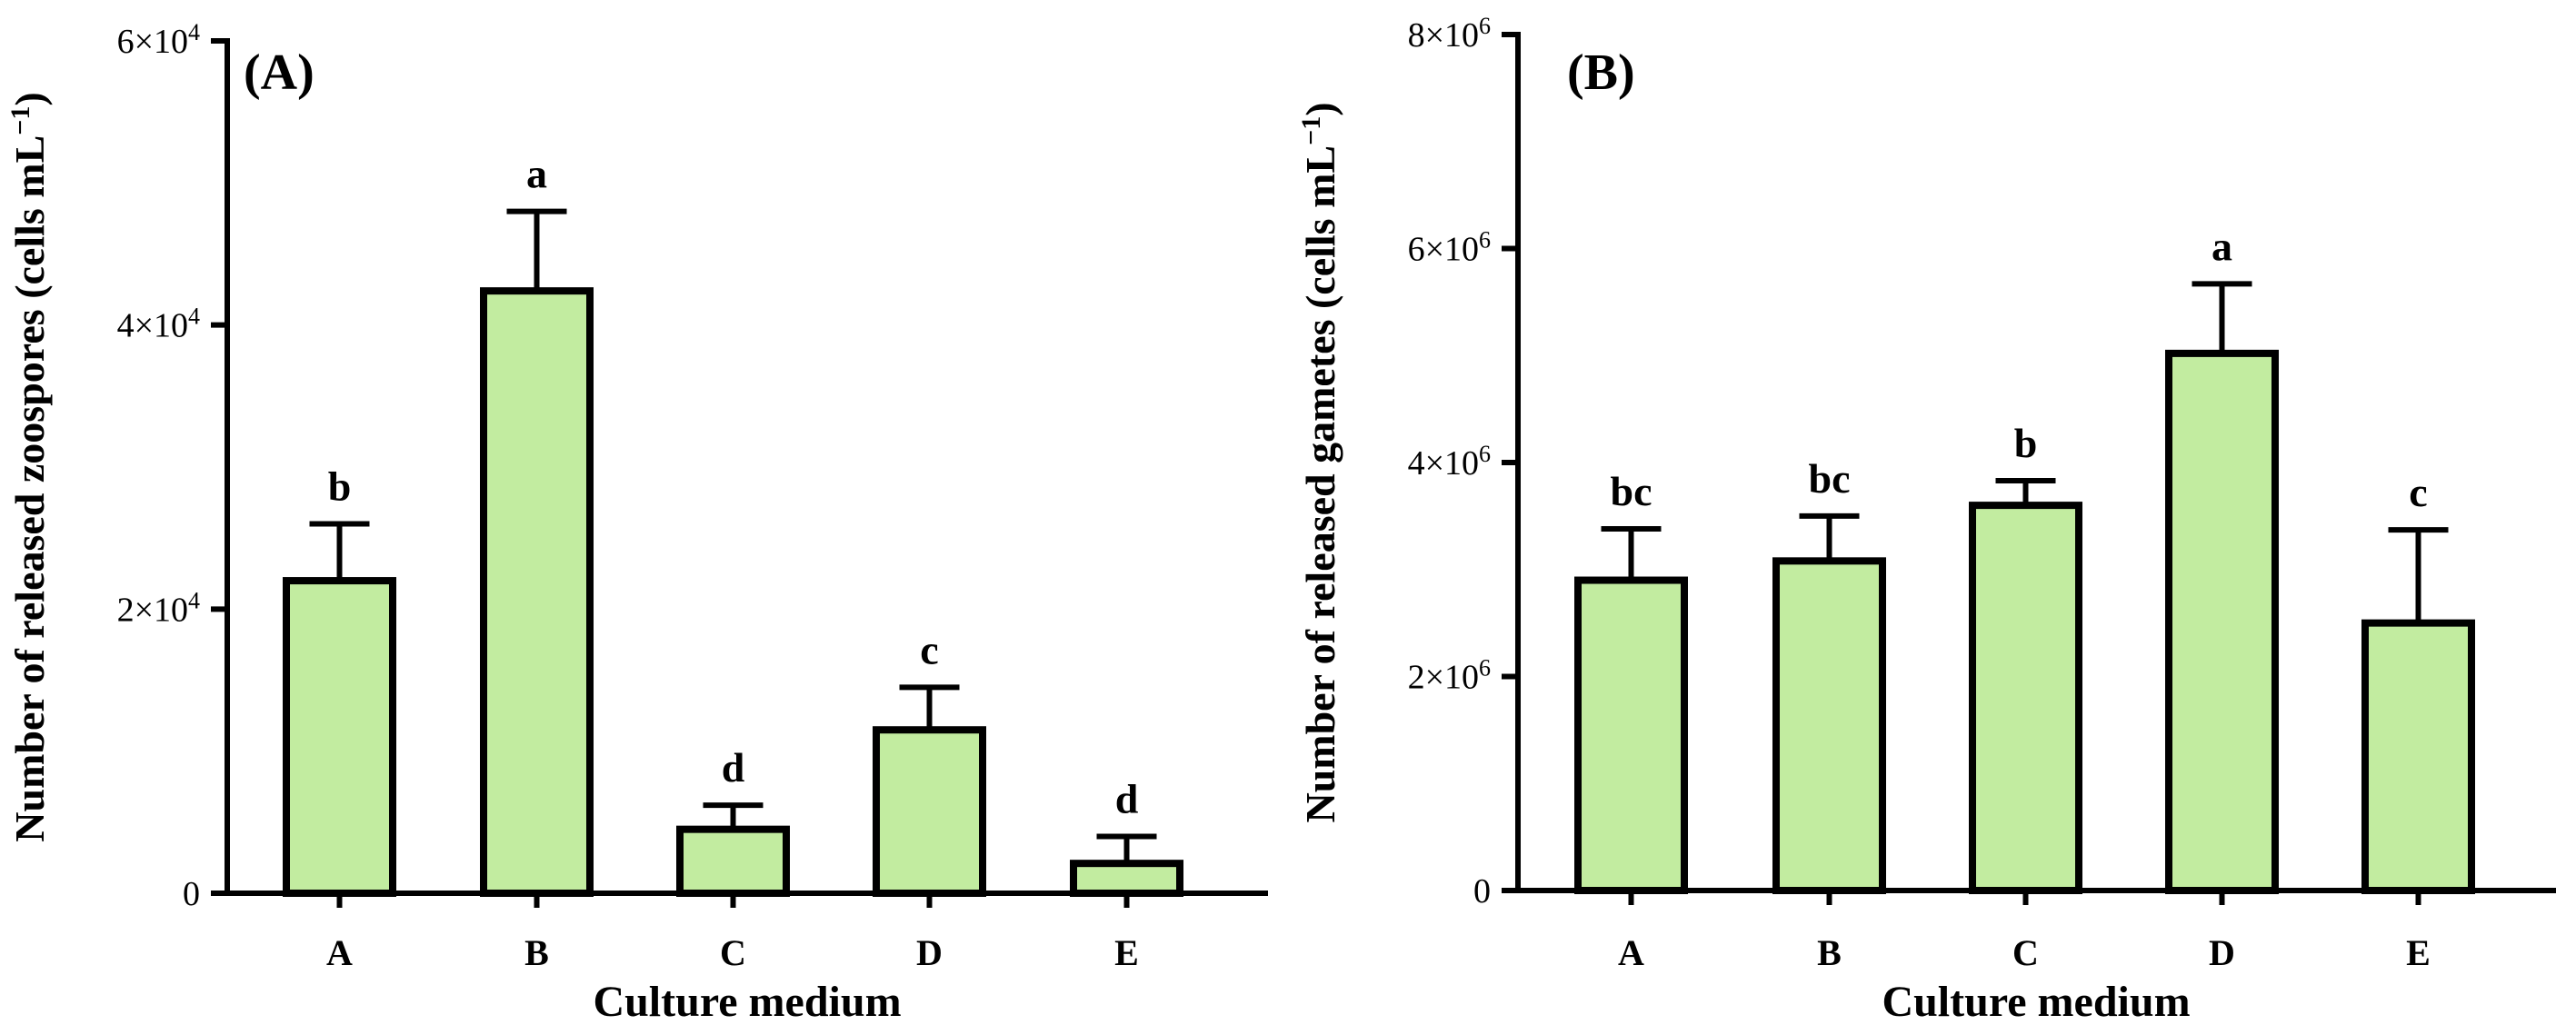 This screenshot has height=1025, width=2576. I want to click on y-tick-label: 2×10⁴, so click(158, 608).